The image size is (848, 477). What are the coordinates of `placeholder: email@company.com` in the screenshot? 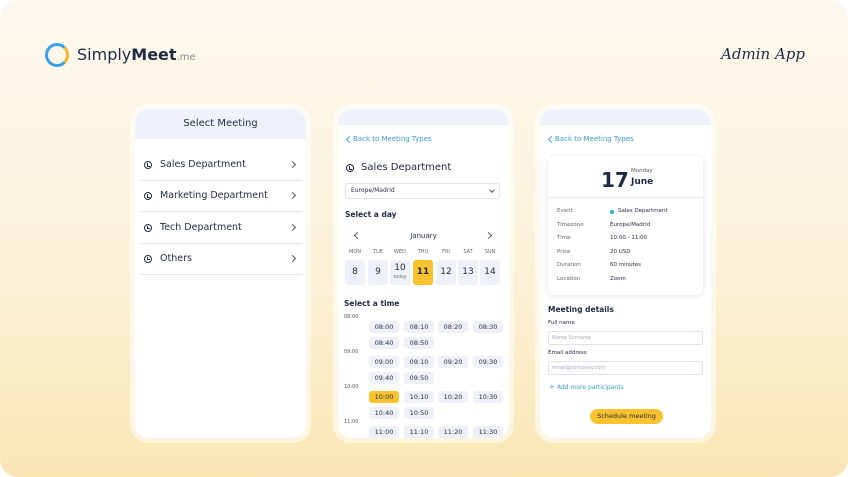 It's located at (579, 368).